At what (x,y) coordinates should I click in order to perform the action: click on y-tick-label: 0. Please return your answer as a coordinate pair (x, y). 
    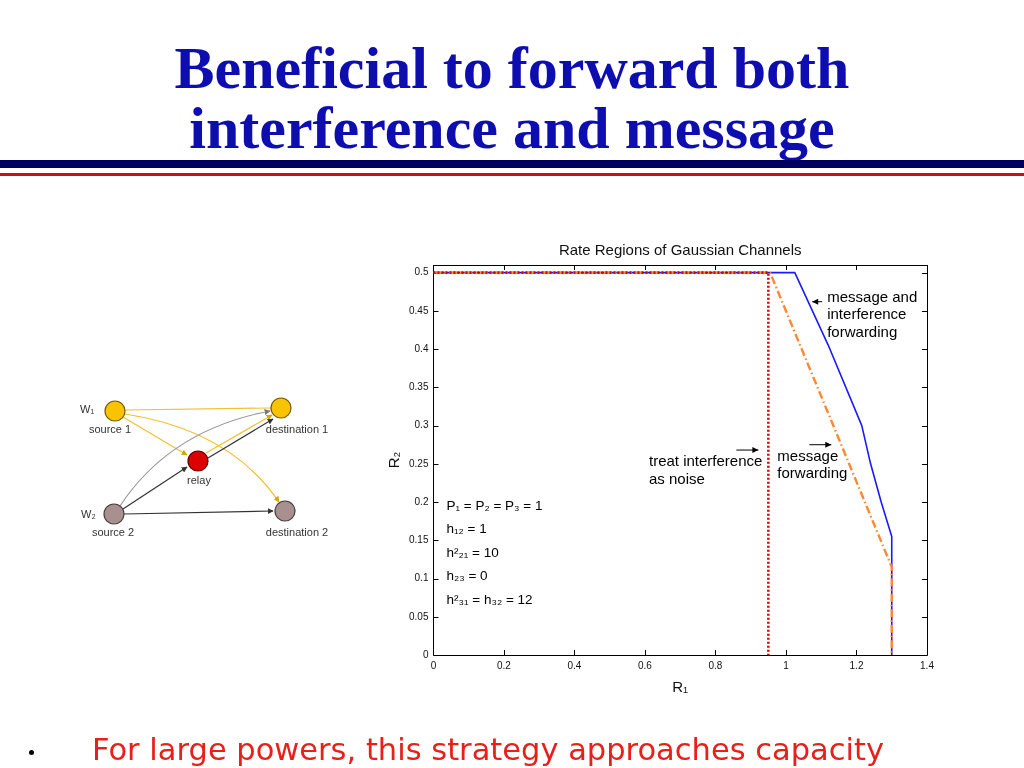
    Looking at the image, I should click on (425, 654).